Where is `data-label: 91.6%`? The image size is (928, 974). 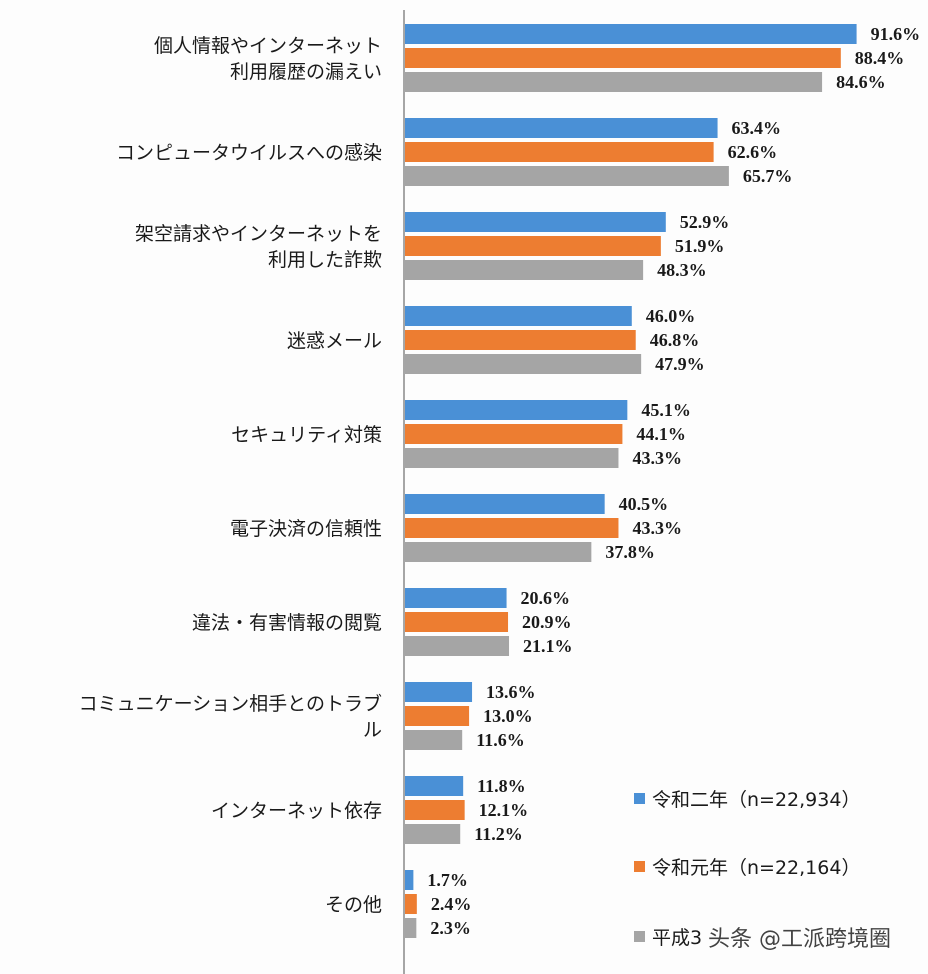
data-label: 91.6% is located at coordinates (896, 34).